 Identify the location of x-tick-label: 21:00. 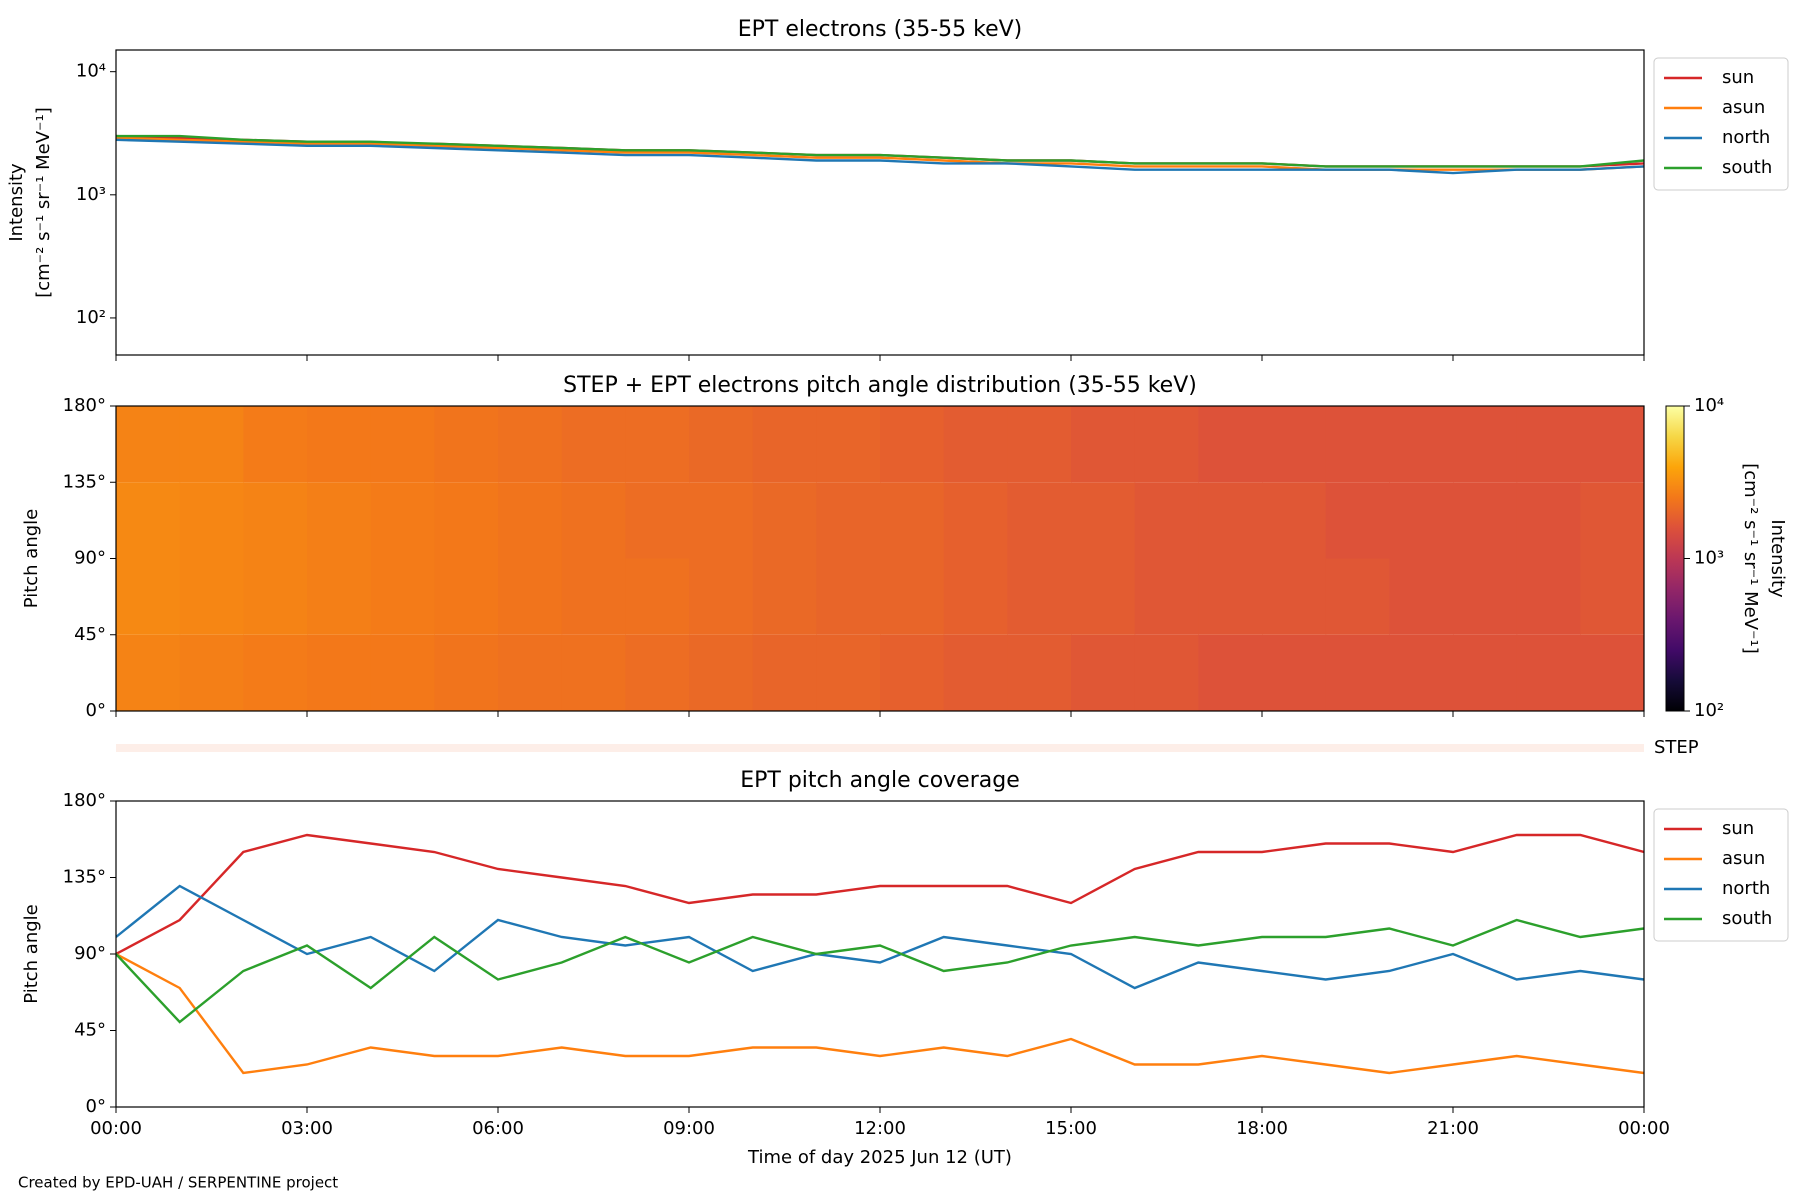
(1453, 1128).